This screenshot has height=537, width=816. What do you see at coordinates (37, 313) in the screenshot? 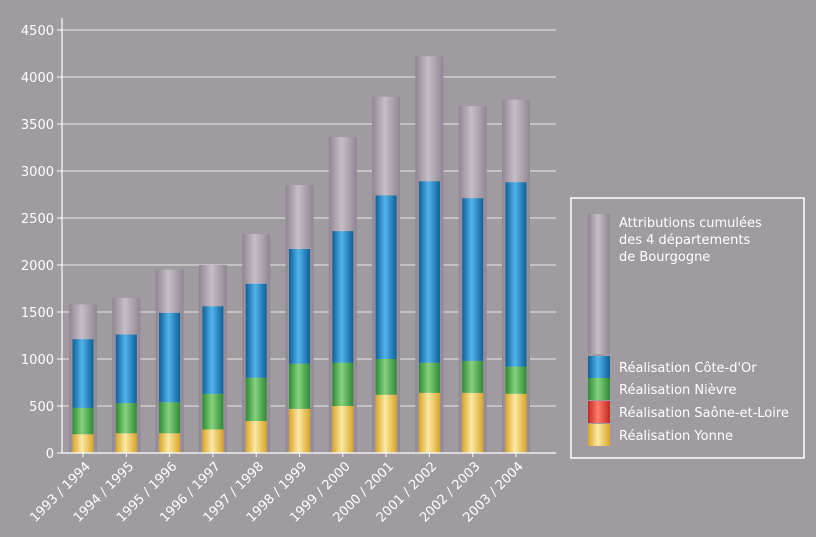
I see `y-tick-label-1500: 1500` at bounding box center [37, 313].